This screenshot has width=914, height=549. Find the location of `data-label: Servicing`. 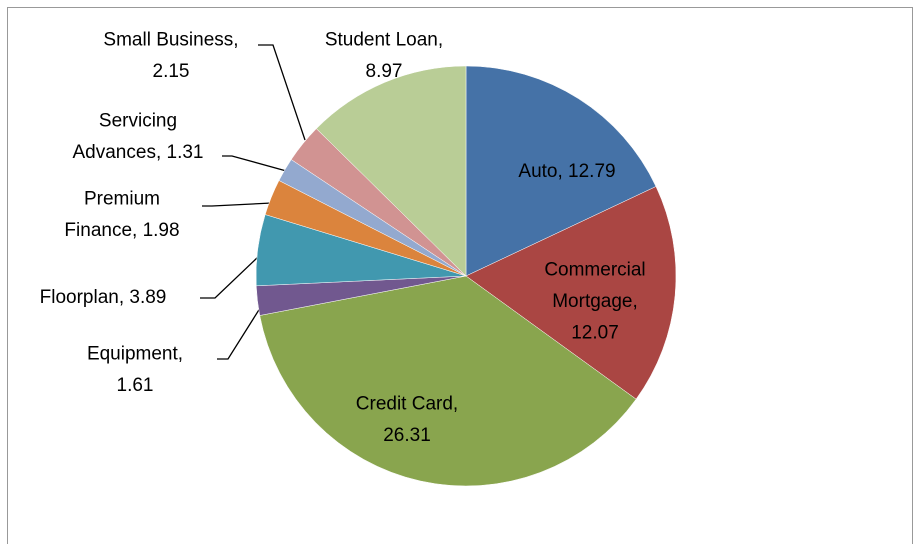

data-label: Servicing is located at coordinates (138, 120).